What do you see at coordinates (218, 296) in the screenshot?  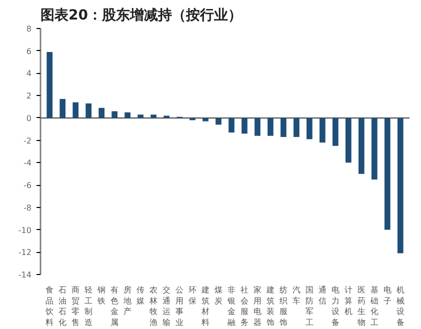 I see `x-tick-label: 煤炭` at bounding box center [218, 296].